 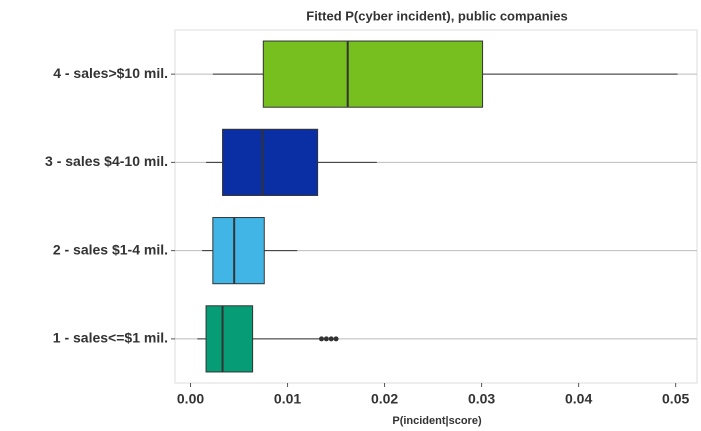 What do you see at coordinates (110, 338) in the screenshot?
I see `y-tick-label: 1 - sales<=$1 mil.` at bounding box center [110, 338].